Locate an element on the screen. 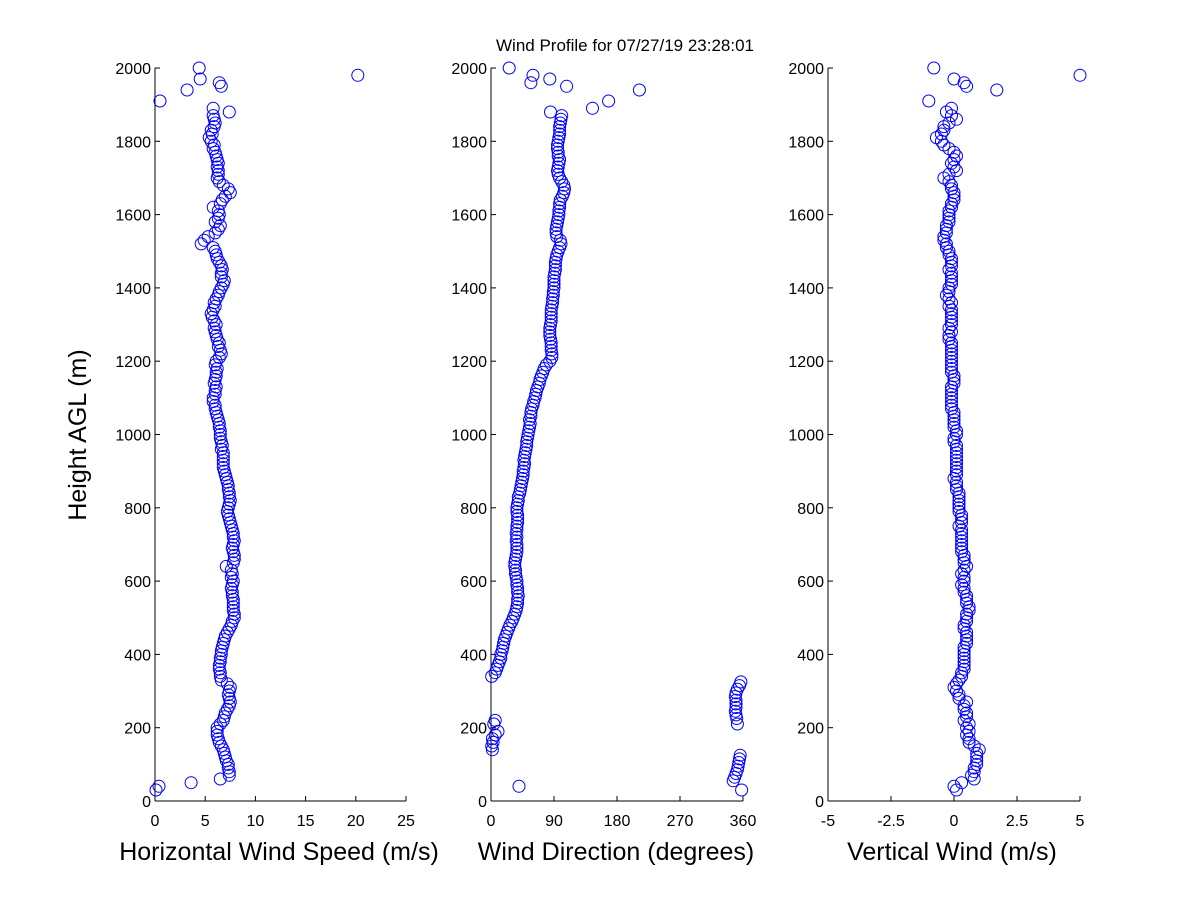 This screenshot has width=1200, height=900. y-tick-label: 1800 is located at coordinates (806, 142).